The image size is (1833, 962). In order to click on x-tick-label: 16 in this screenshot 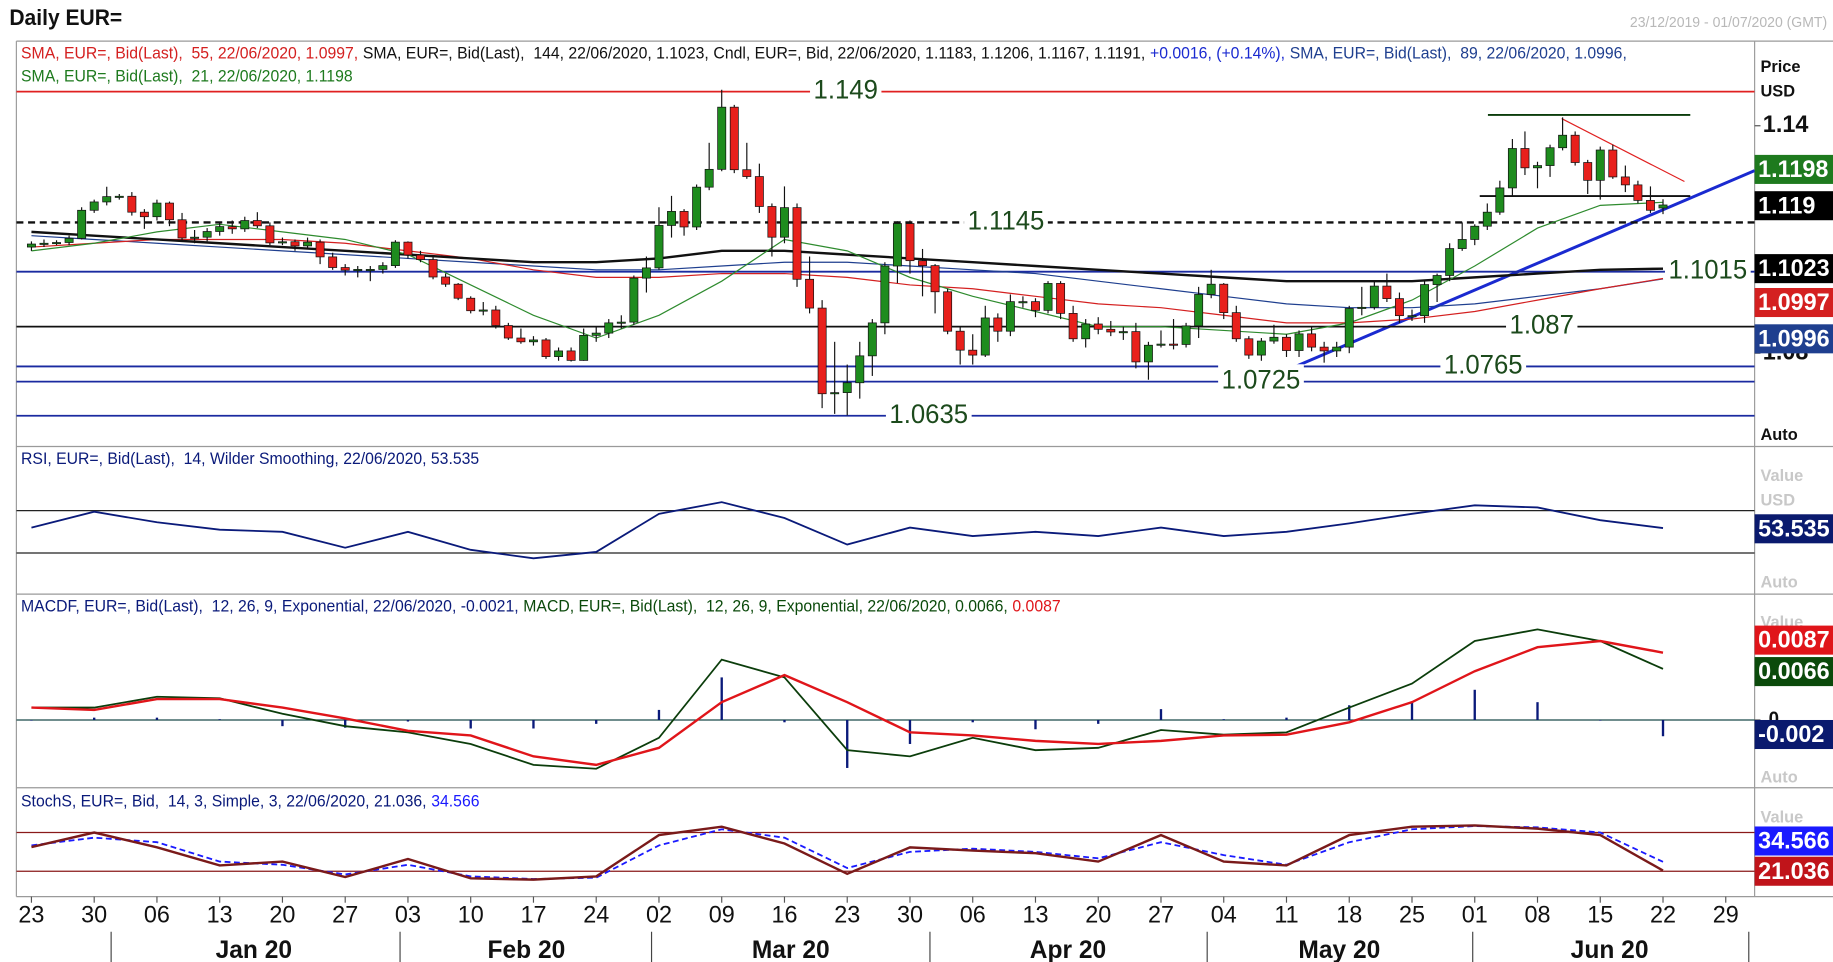, I will do `click(784, 914)`.